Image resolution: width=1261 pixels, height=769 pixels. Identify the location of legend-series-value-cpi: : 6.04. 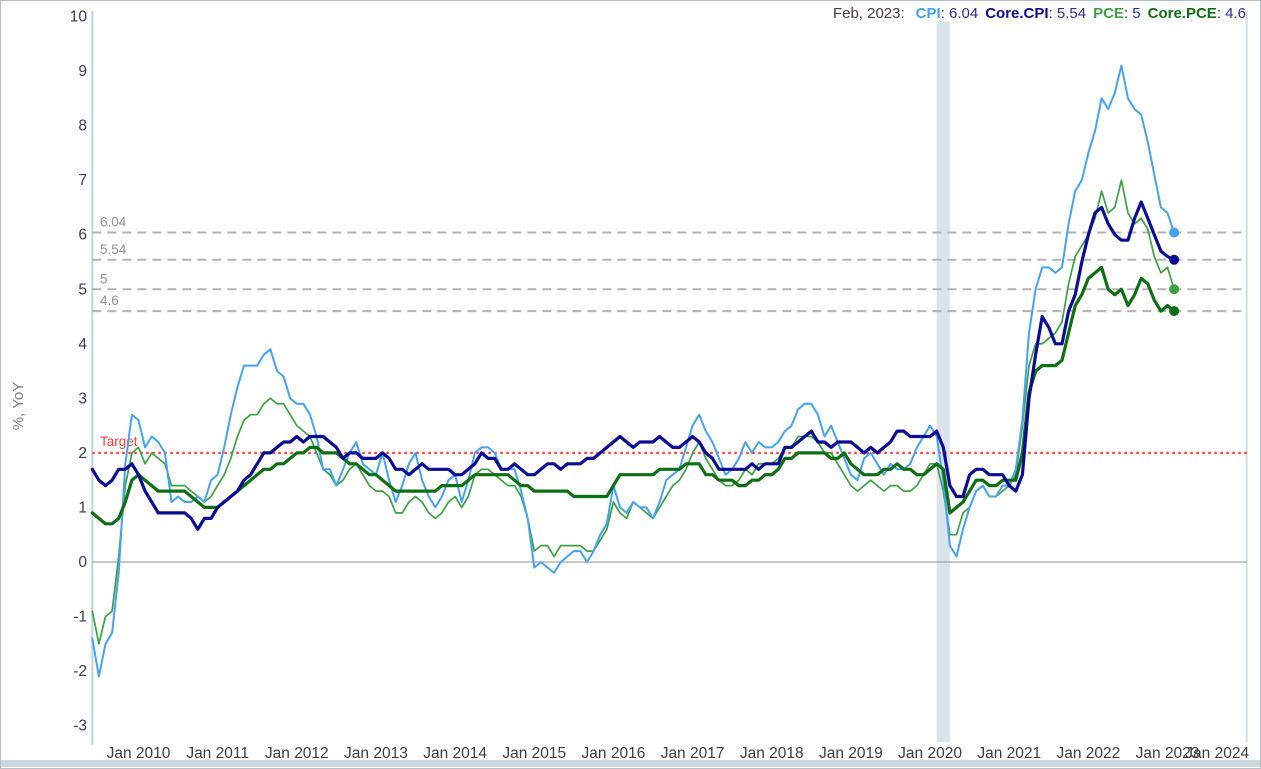
(959, 13).